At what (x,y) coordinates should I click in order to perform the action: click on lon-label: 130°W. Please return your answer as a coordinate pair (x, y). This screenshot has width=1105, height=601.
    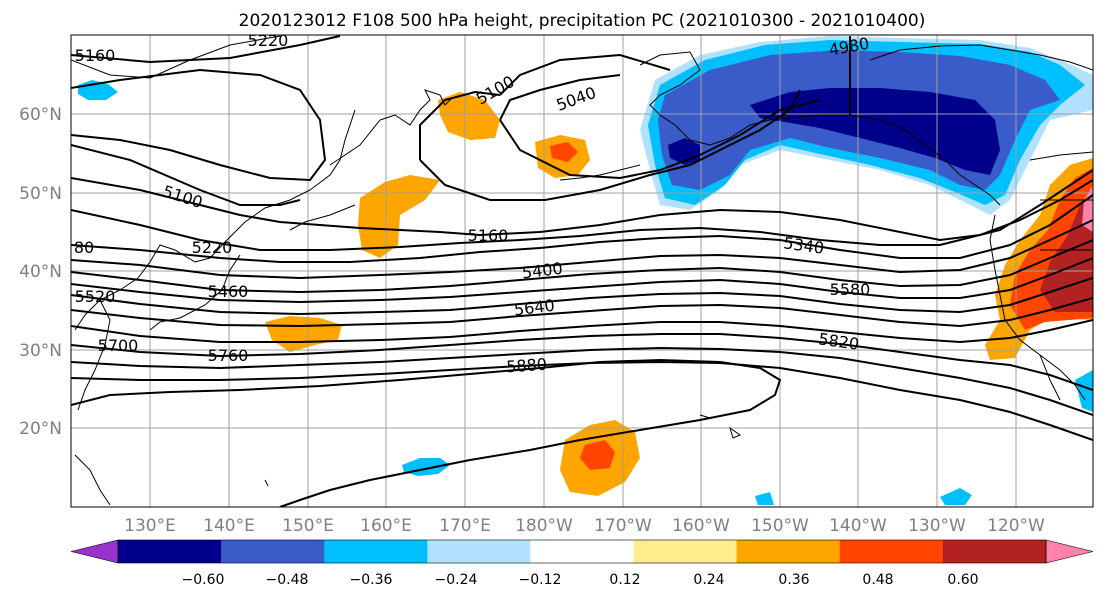
    Looking at the image, I should click on (937, 526).